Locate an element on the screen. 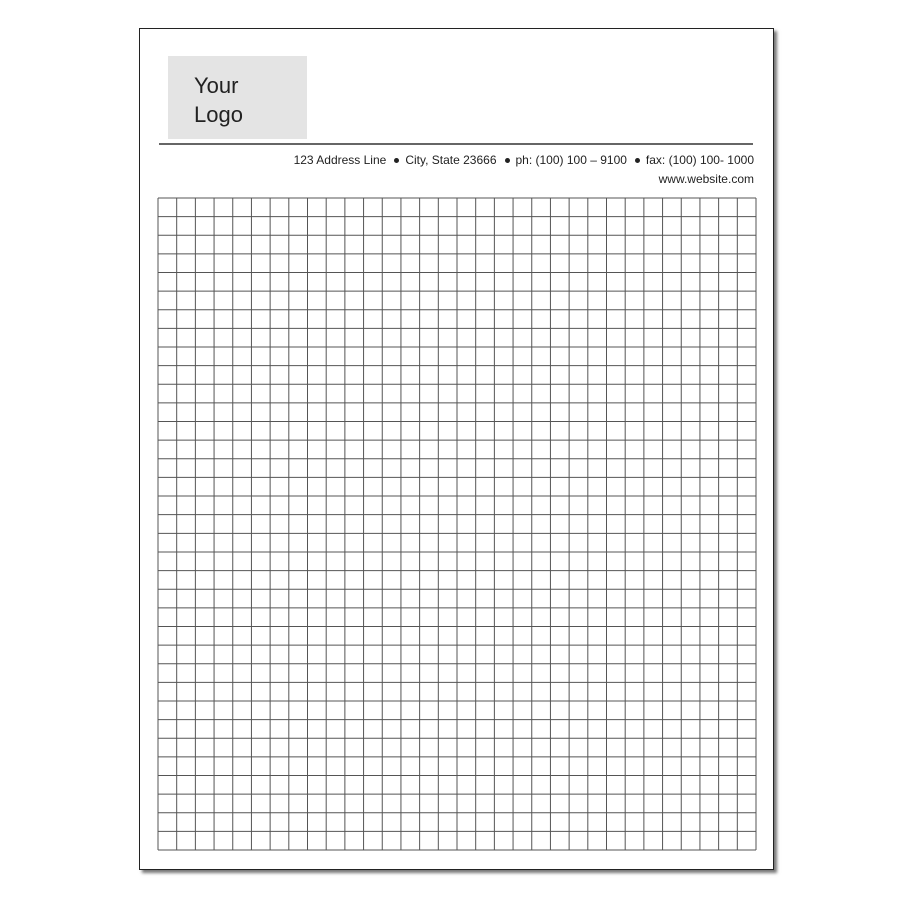 This screenshot has width=900, height=900. logo-placeholder: Your Logo is located at coordinates (237, 97).